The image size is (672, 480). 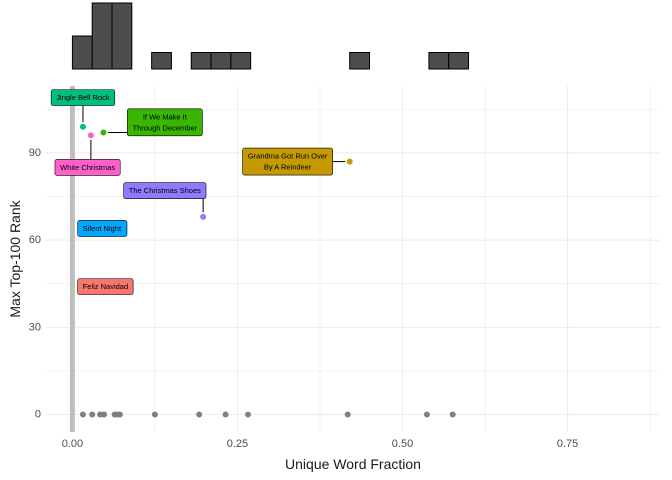 I want to click on x-tick-label: 0.00, so click(x=72, y=444).